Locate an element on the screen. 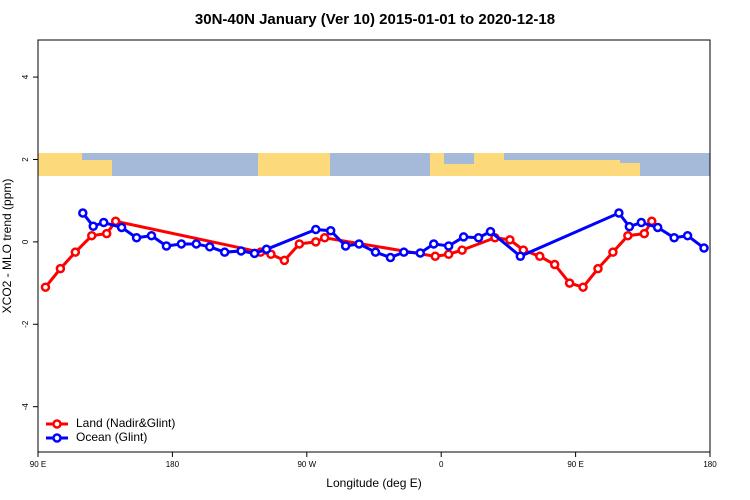 The image size is (750, 500). legend-label: Land (Nadir&Glint) is located at coordinates (125, 423).